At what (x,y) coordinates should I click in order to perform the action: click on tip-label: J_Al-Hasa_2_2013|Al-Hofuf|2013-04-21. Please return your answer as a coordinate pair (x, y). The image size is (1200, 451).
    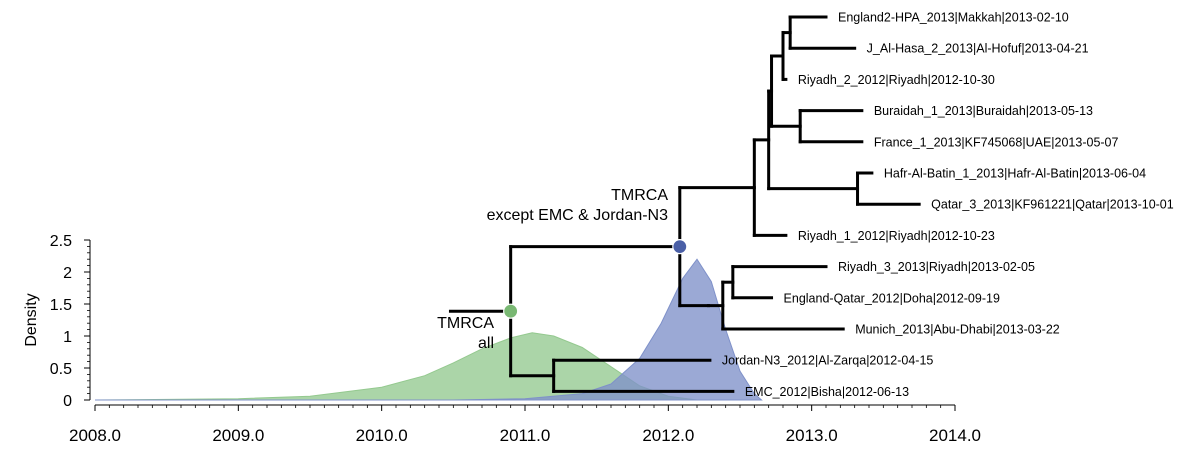
    Looking at the image, I should click on (978, 49).